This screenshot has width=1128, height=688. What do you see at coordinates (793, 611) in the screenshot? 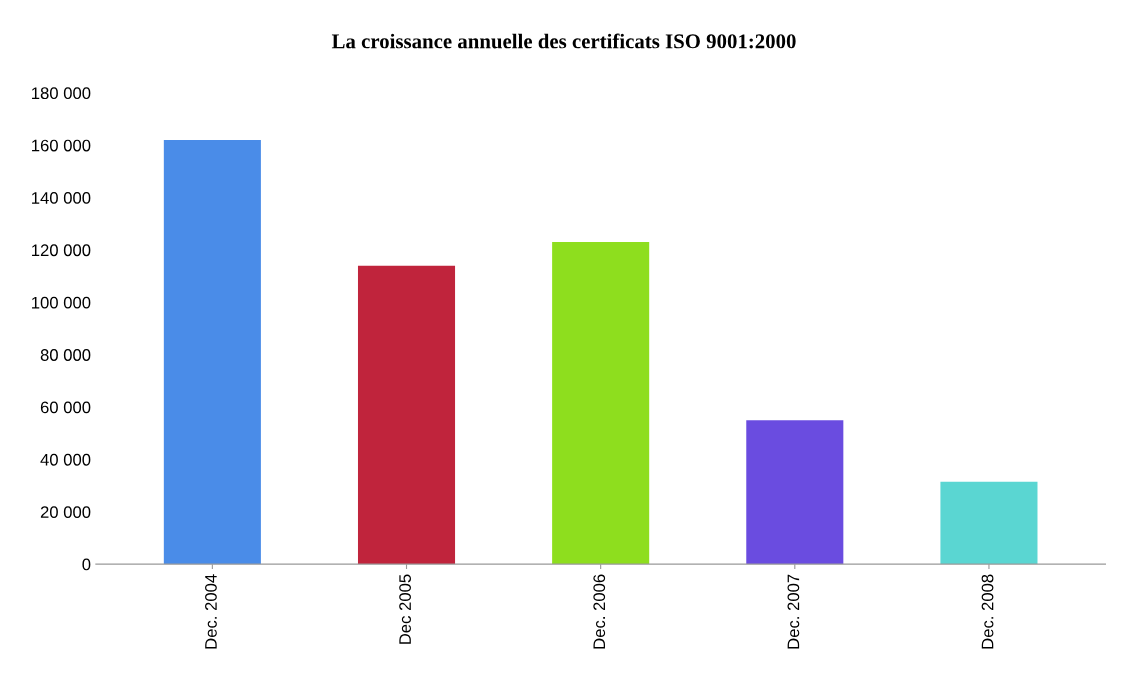
I see `x-tick-label: Dec. 2007` at bounding box center [793, 611].